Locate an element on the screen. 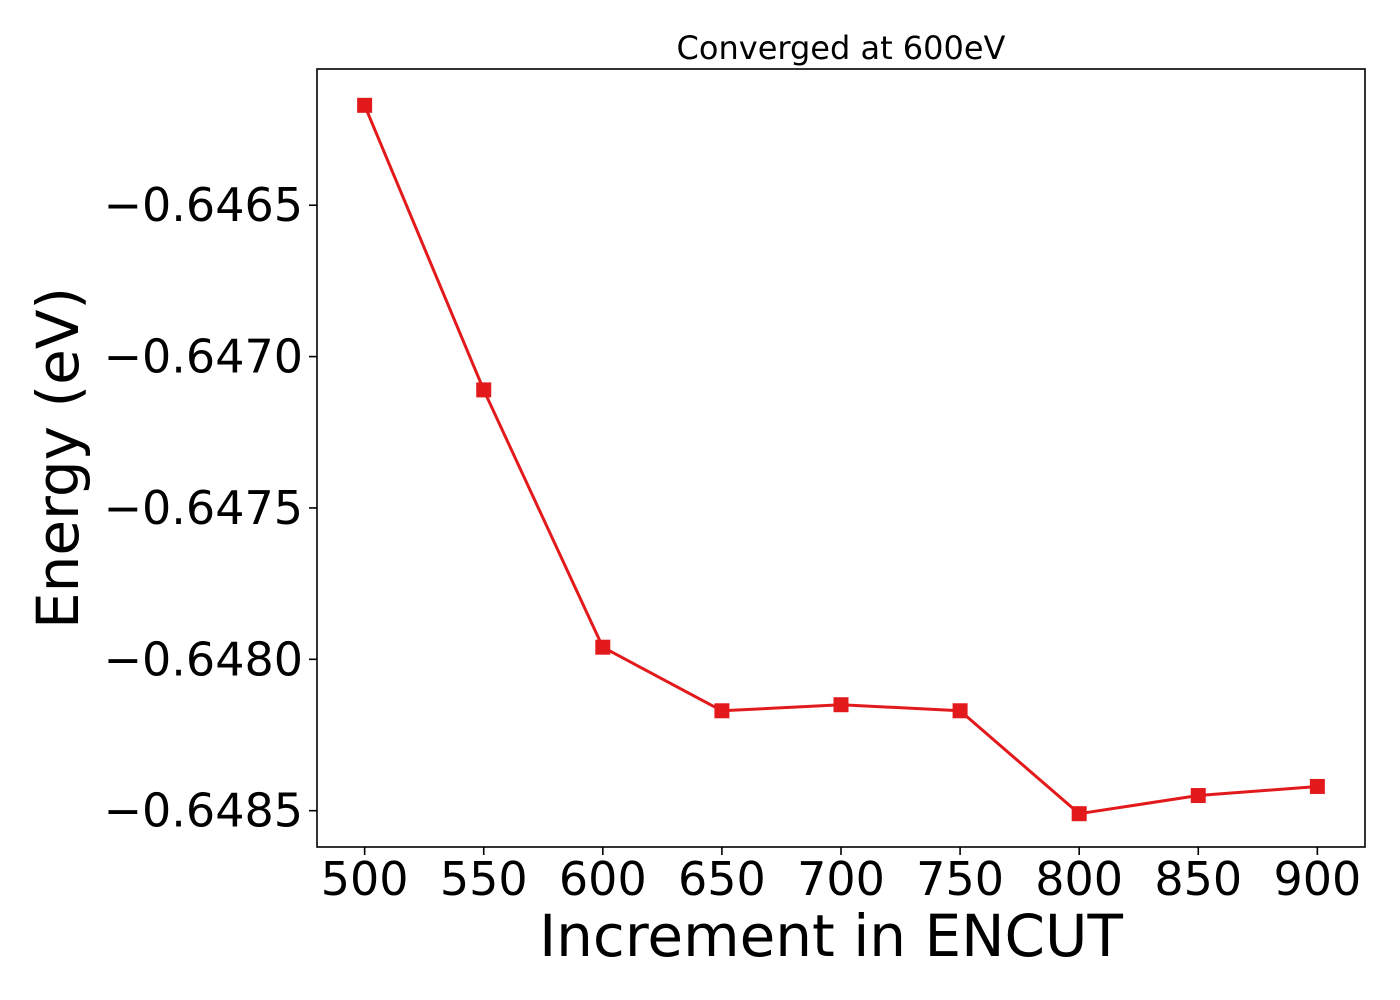 The height and width of the screenshot is (1000, 1400). y-tick-label: −0.6480 is located at coordinates (204, 659).